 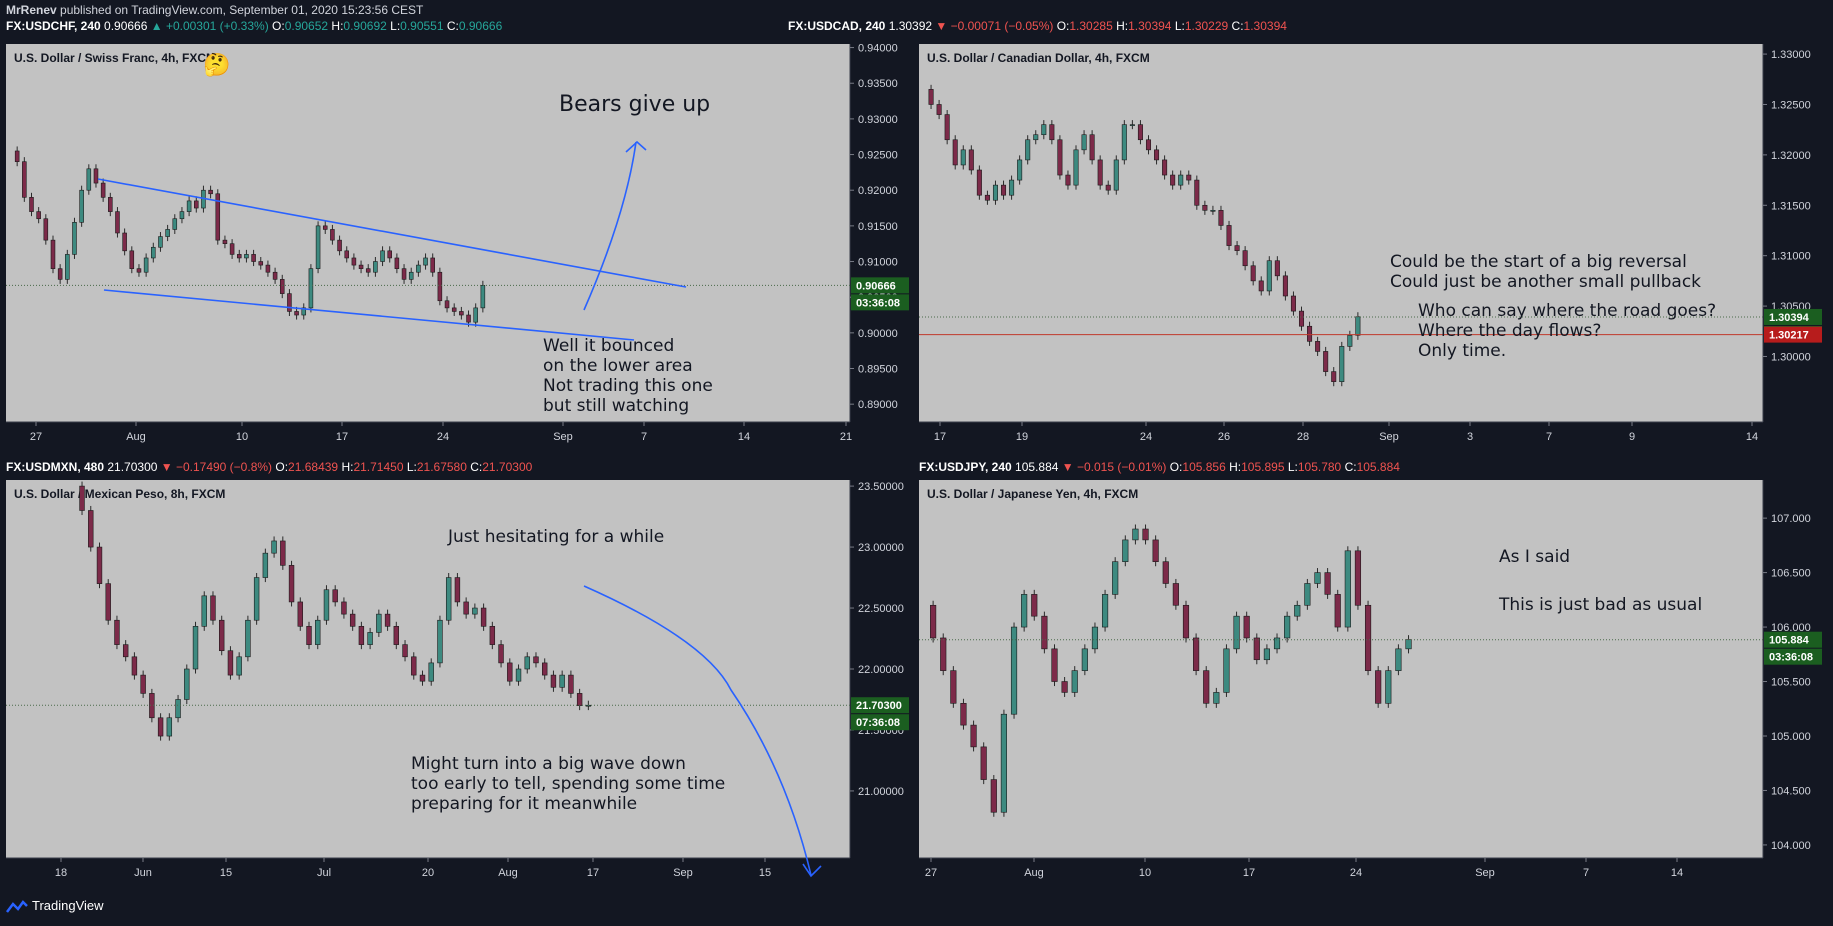 I want to click on x-tick-label: 28, so click(x=1303, y=437).